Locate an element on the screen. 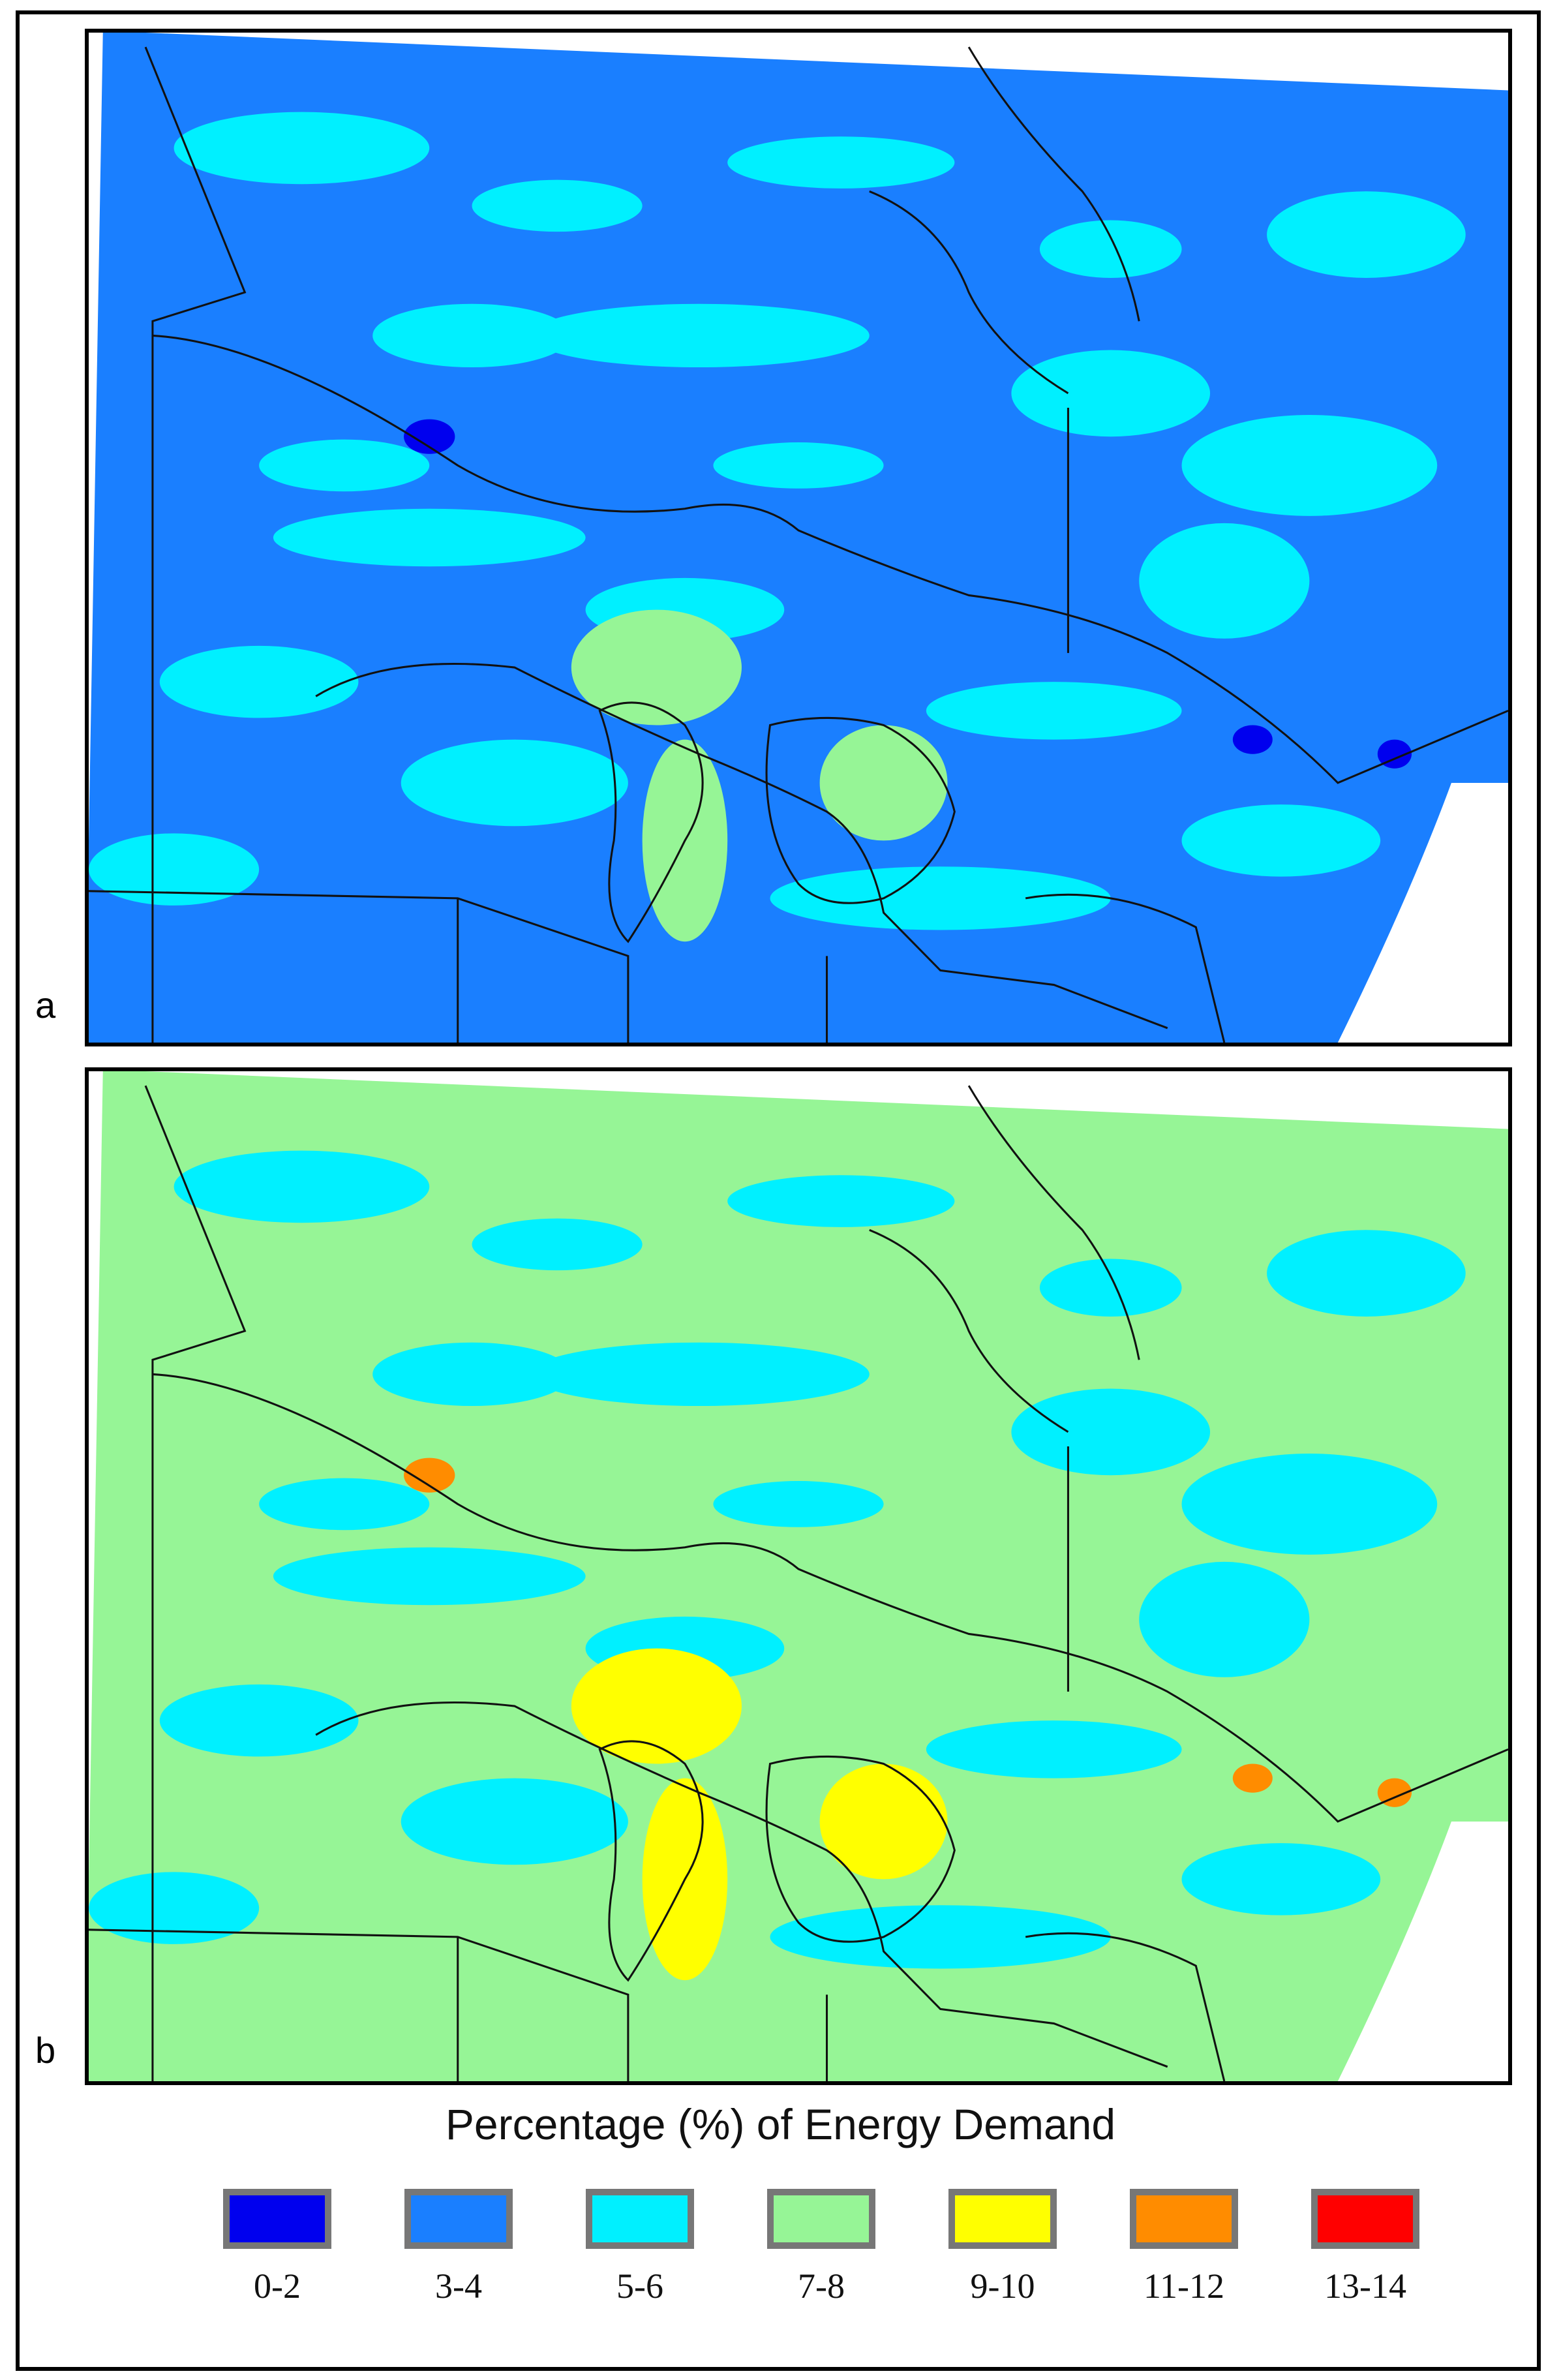  legend-label: 9-10 is located at coordinates (1002, 2286).